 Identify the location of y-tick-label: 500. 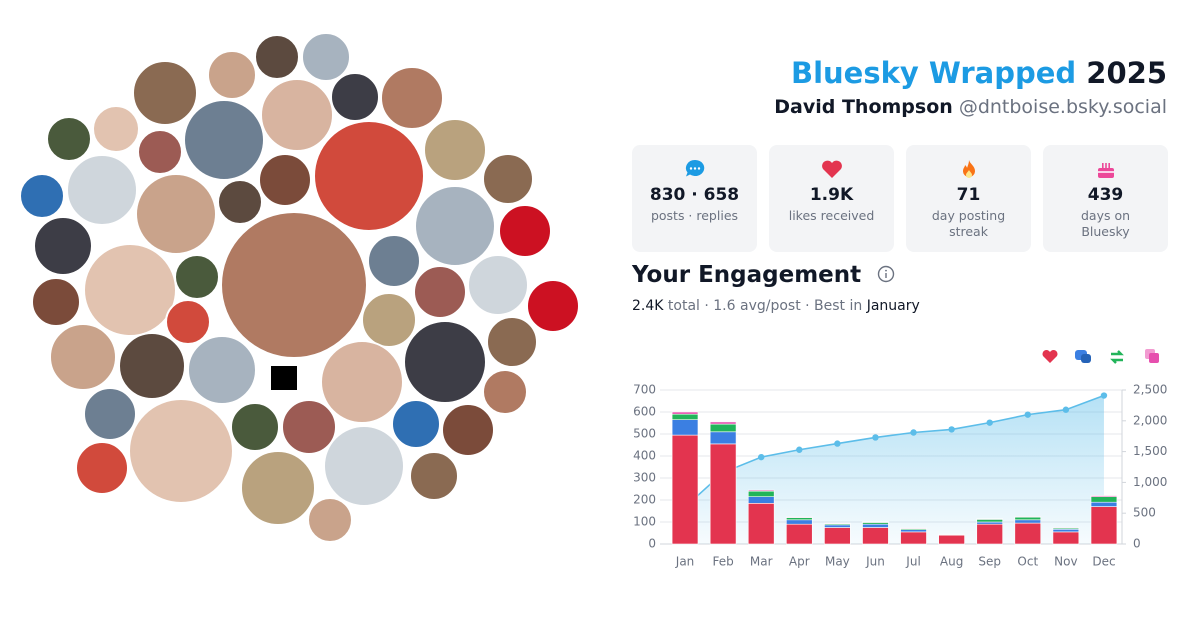
(644, 434).